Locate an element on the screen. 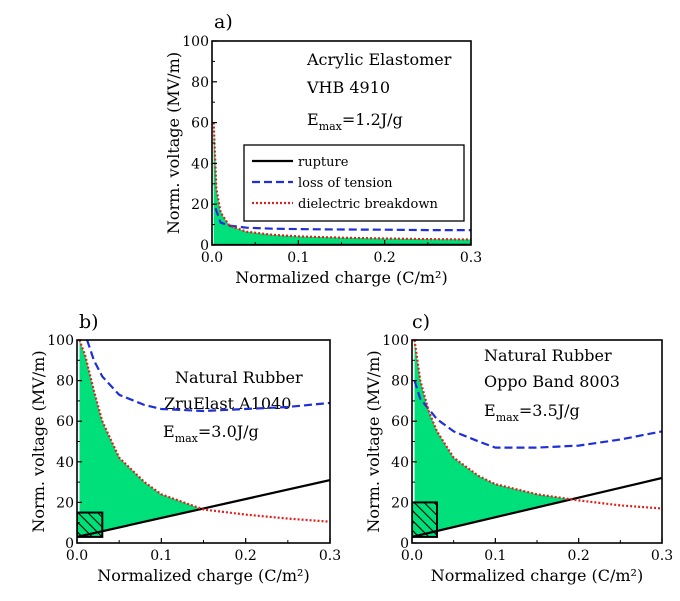 This screenshot has height=601, width=680. y-tick-label-b: 60 is located at coordinates (65, 422).